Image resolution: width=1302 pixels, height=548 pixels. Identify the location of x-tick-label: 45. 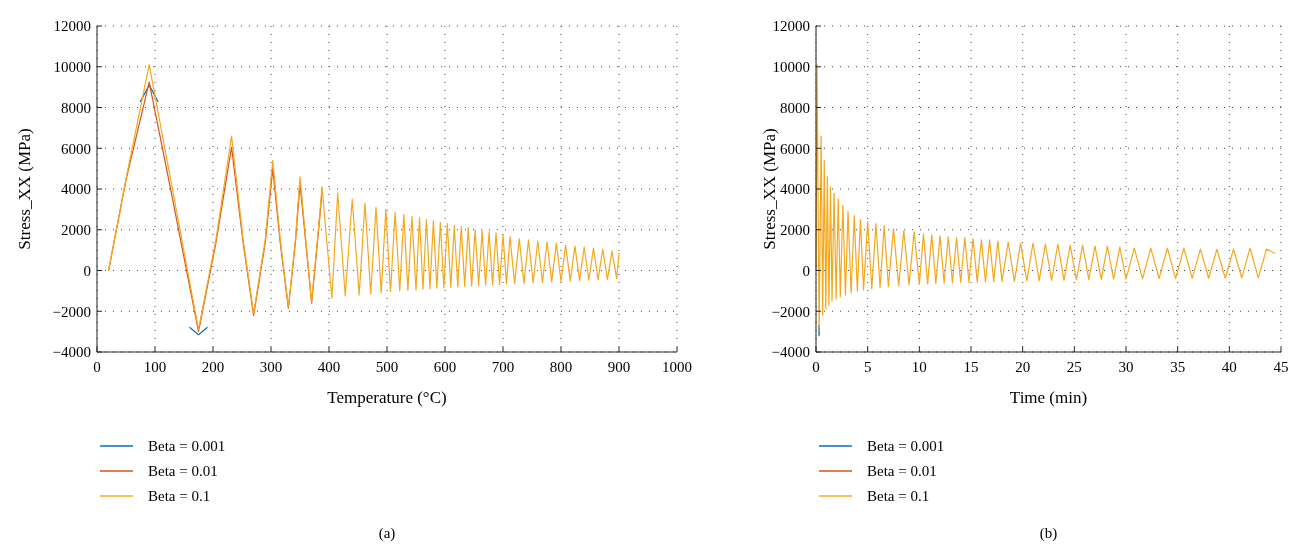
(1281, 367).